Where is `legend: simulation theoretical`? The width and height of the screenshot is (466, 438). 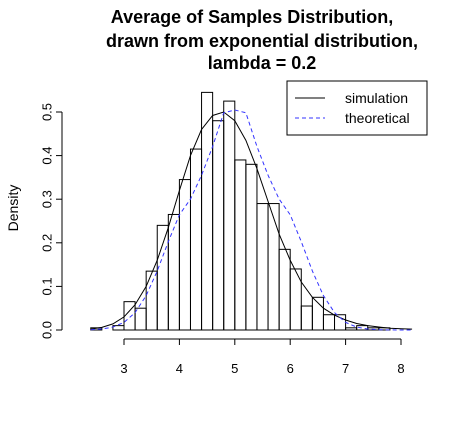
legend: simulation theoretical is located at coordinates (357, 108).